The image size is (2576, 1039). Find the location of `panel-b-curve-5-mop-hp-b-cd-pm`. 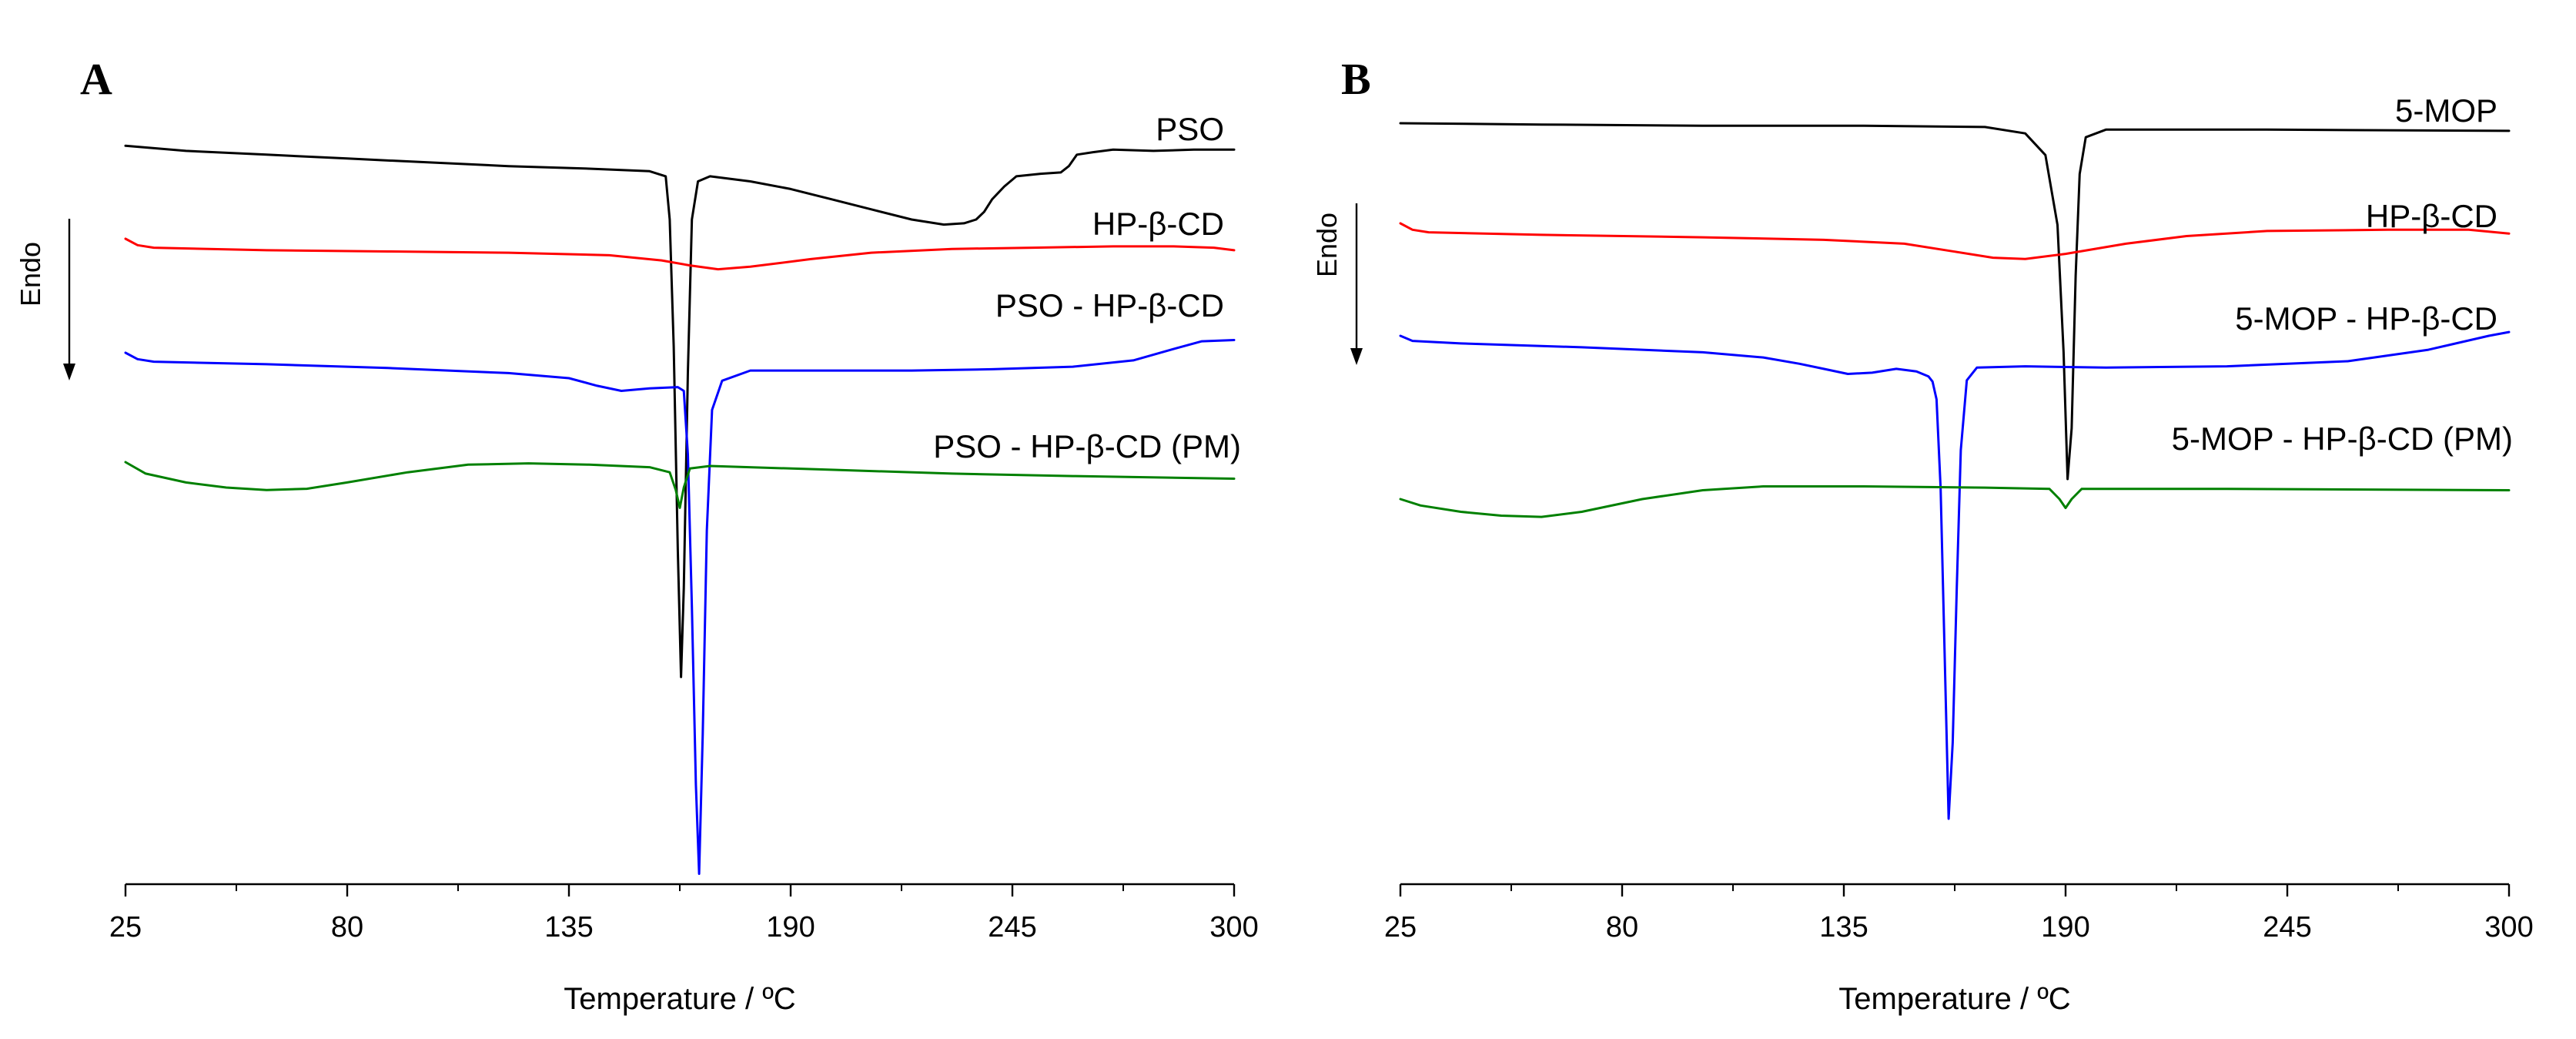

panel-b-curve-5-mop-hp-b-cd-pm is located at coordinates (1955, 502).